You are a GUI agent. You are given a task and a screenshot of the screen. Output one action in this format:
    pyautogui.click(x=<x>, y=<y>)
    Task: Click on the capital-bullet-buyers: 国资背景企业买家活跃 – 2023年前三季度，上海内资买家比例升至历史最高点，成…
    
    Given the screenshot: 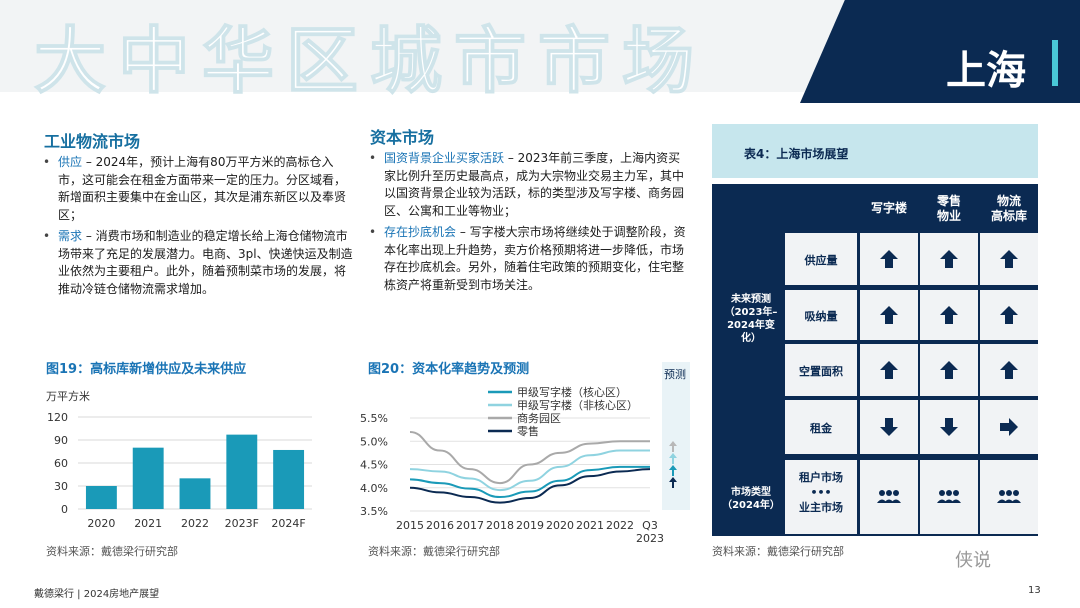 What is the action you would take?
    pyautogui.click(x=527, y=185)
    